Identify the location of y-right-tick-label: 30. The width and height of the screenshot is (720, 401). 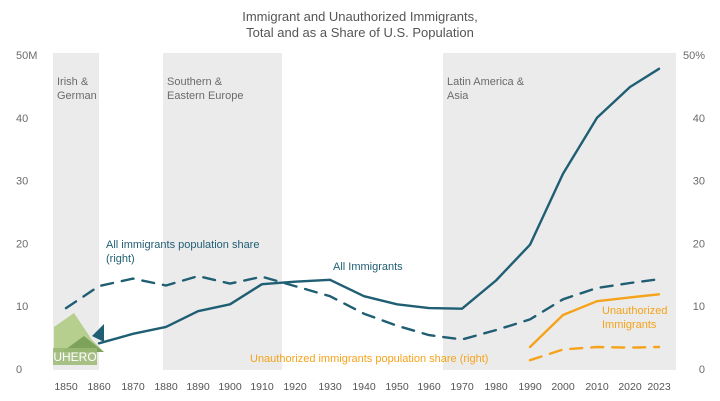
(699, 182).